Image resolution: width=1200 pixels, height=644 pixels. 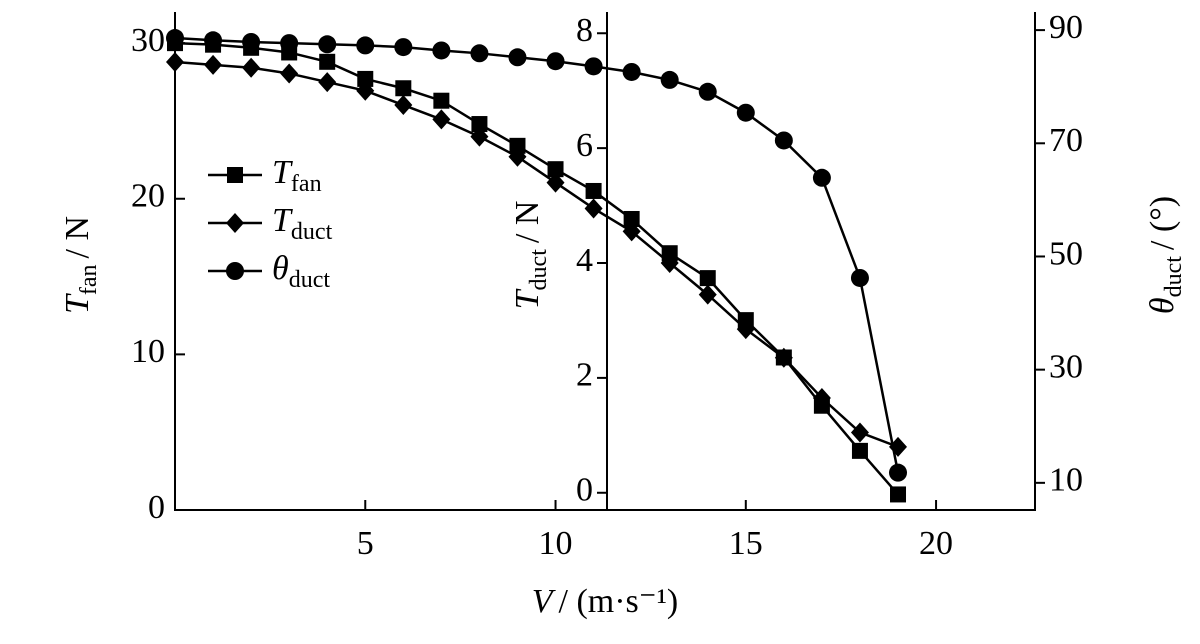 What do you see at coordinates (584, 260) in the screenshot?
I see `y2-tick-label: 4` at bounding box center [584, 260].